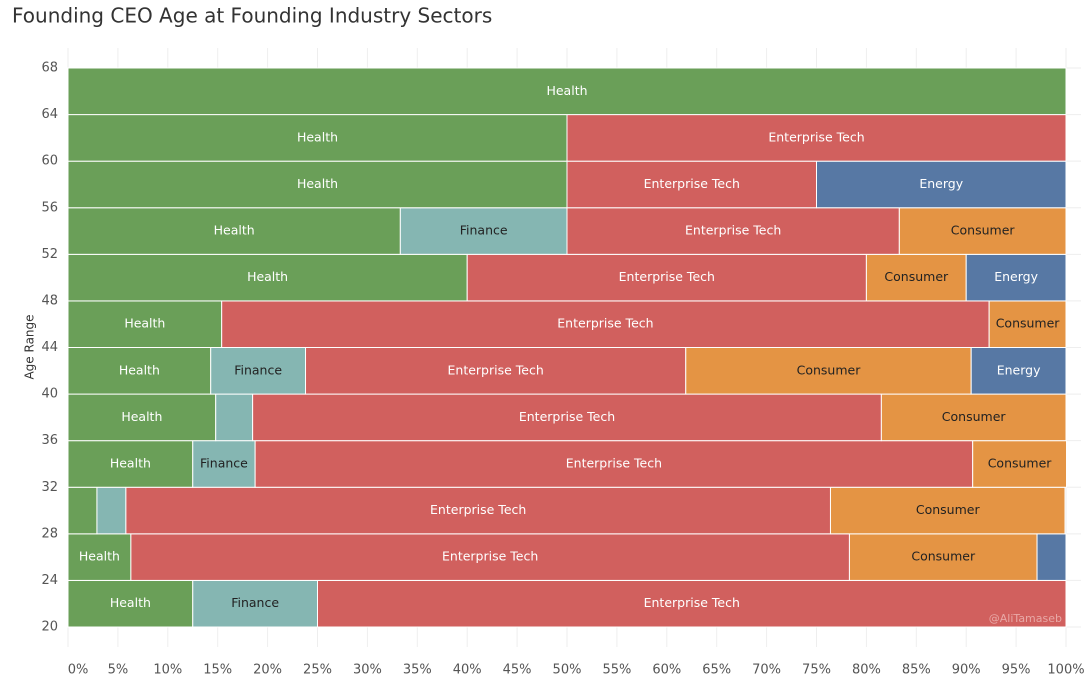 This screenshot has height=693, width=1086. I want to click on x-tick-label: 45%, so click(517, 670).